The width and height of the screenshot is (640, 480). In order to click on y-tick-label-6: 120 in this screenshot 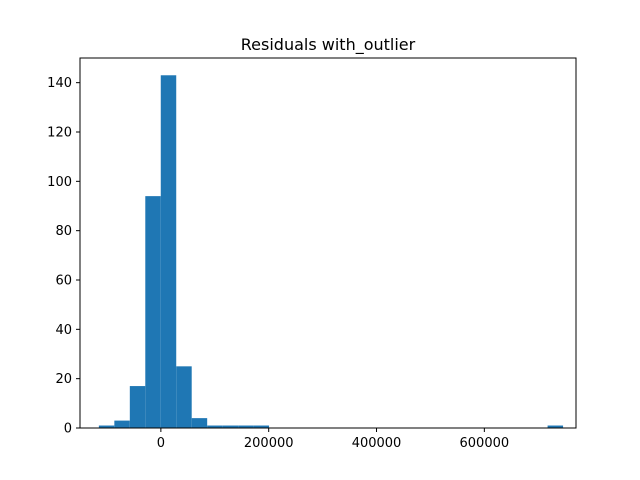, I will do `click(59, 133)`.